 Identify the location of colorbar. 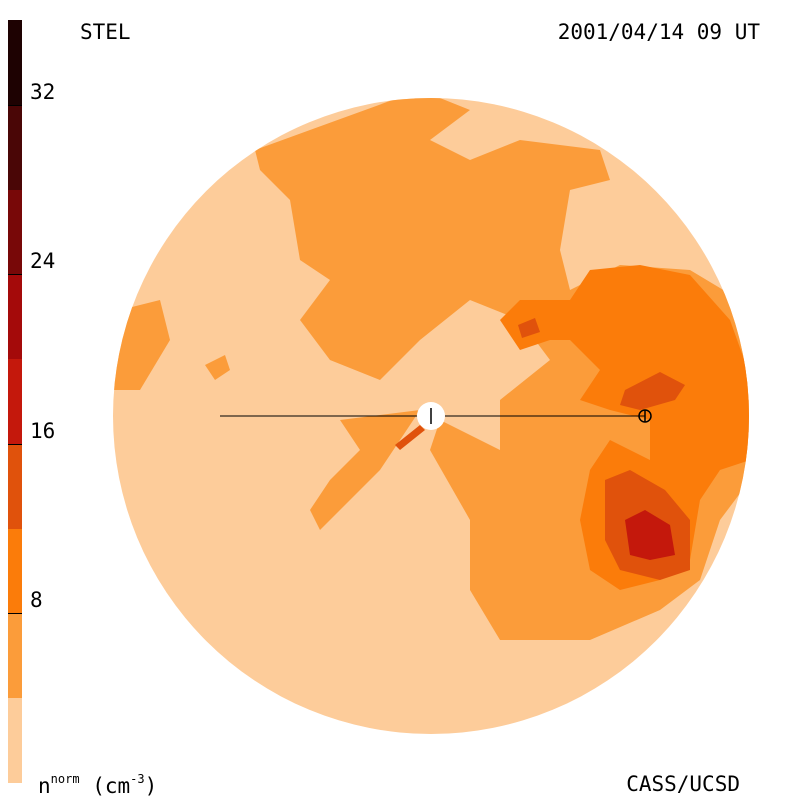
(15, 401).